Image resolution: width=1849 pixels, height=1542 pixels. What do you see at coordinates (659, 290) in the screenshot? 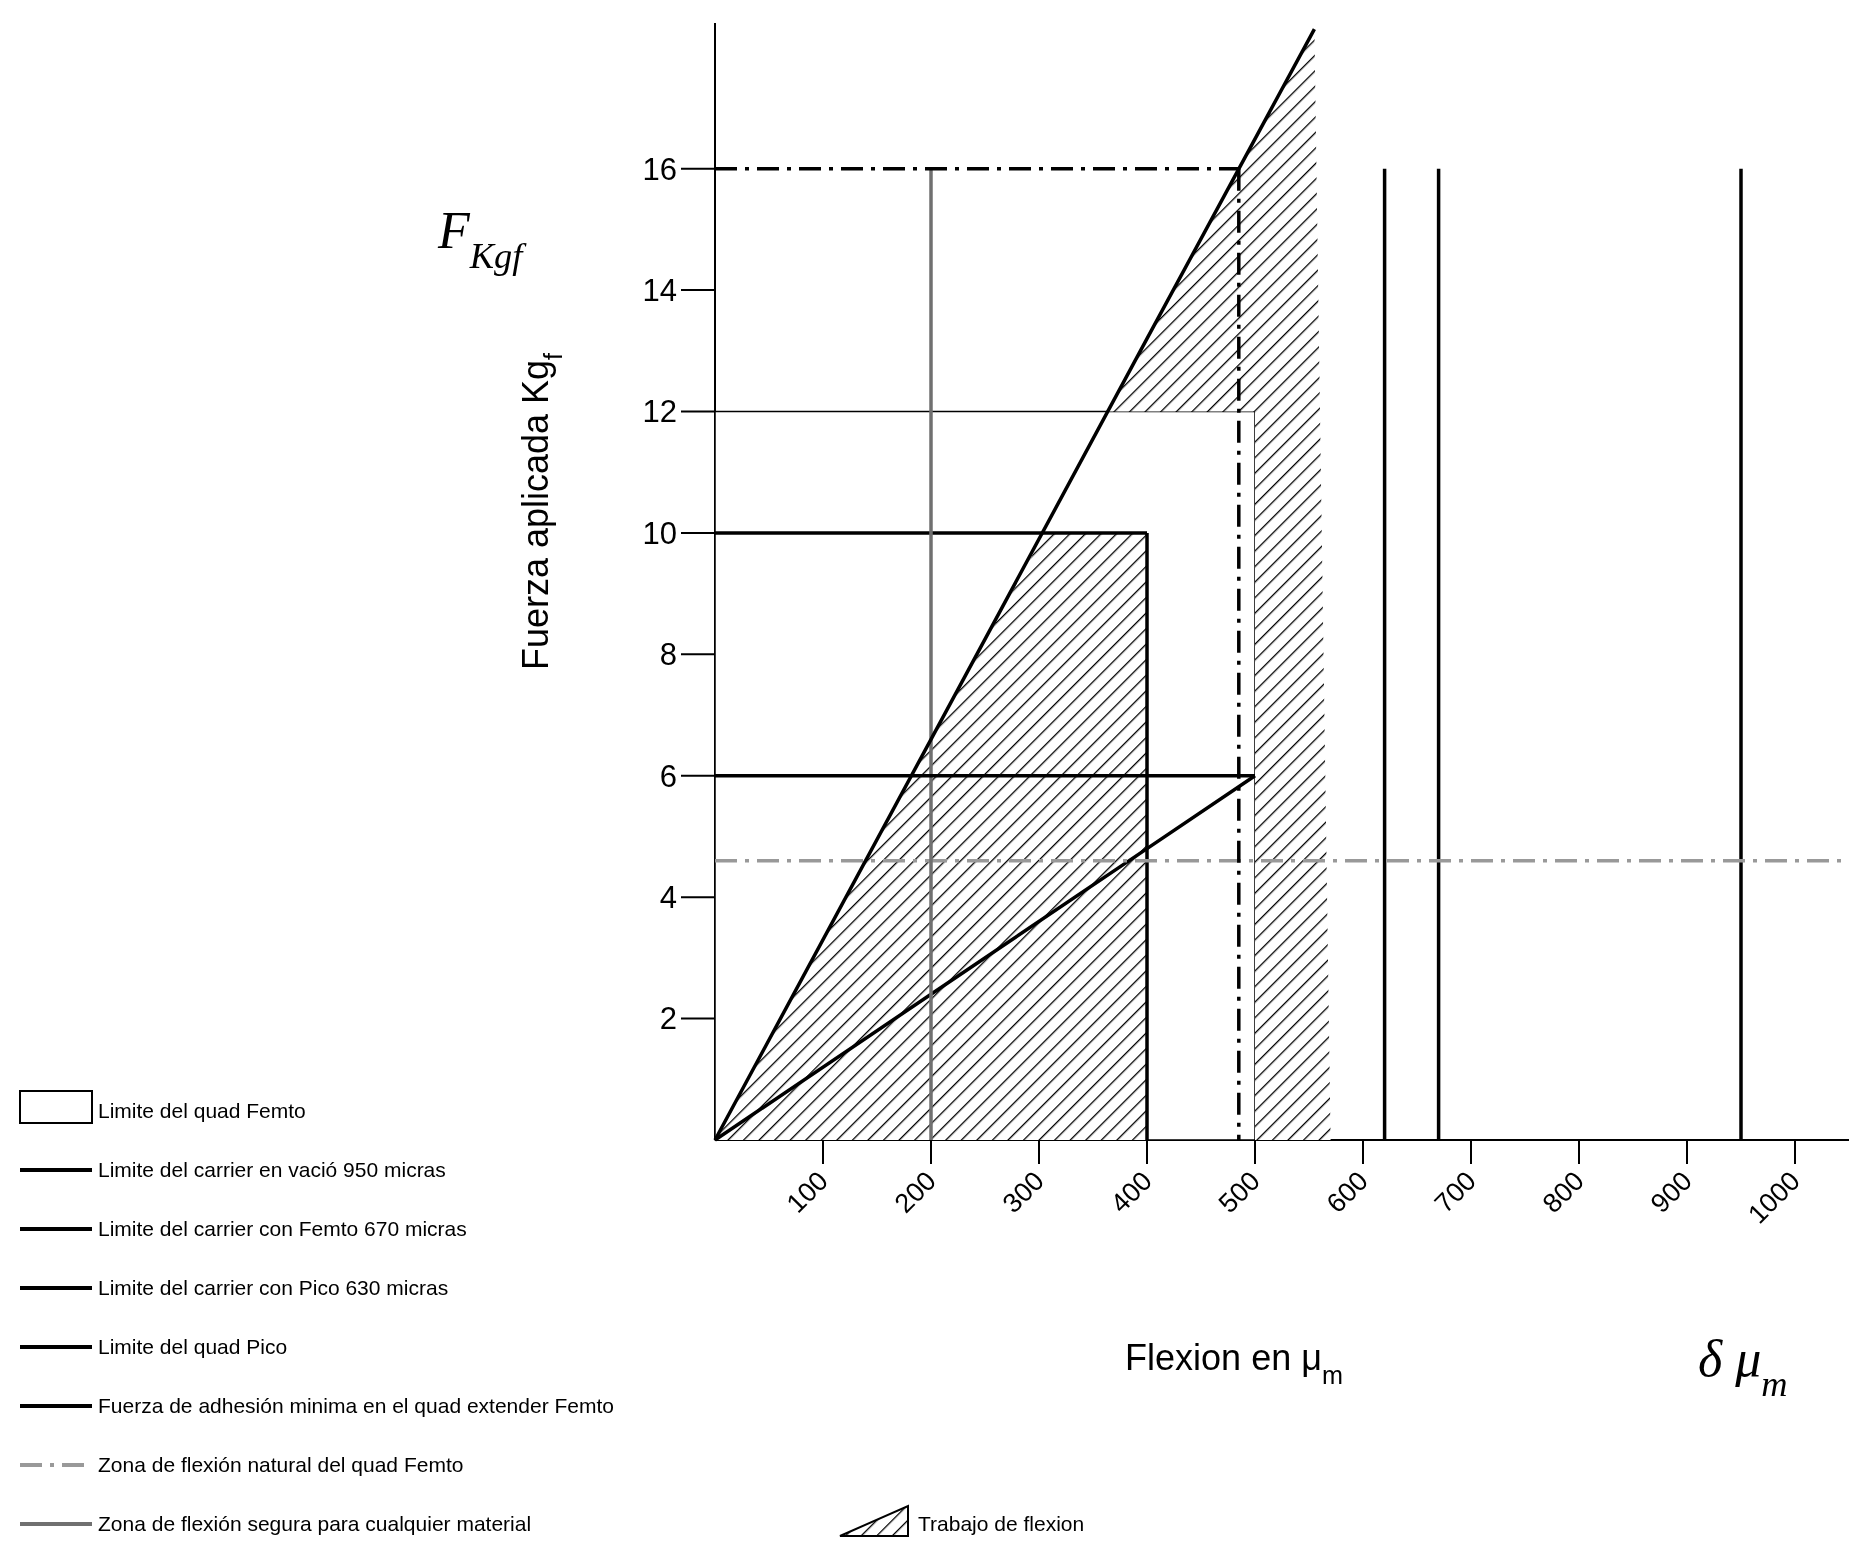
I see `y-tick-label: 14` at bounding box center [659, 290].